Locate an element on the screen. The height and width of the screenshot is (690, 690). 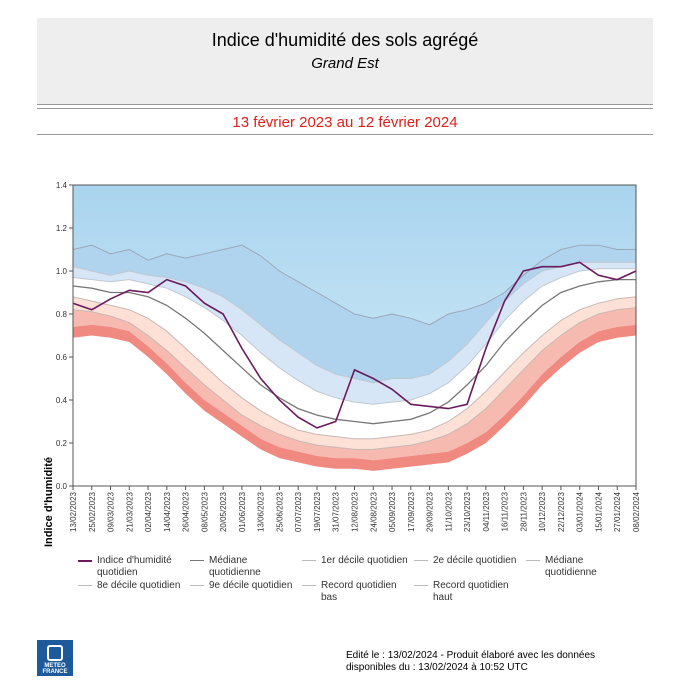
logo-text: FRANCE is located at coordinates (55, 672).